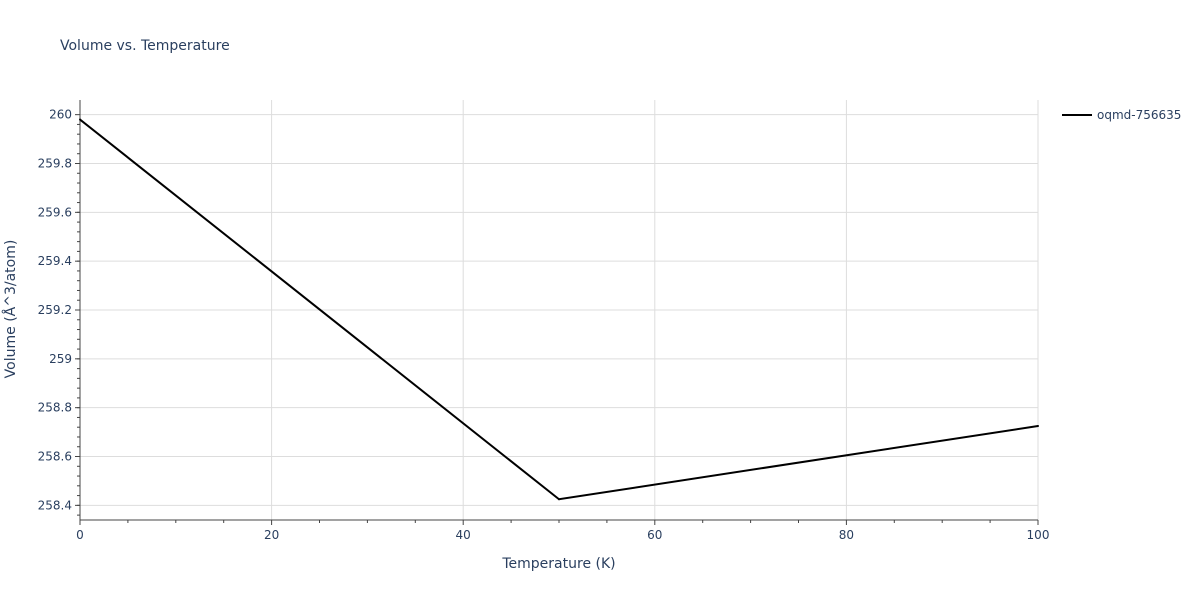 This screenshot has width=1200, height=600. I want to click on x-tick-label: 0, so click(80, 535).